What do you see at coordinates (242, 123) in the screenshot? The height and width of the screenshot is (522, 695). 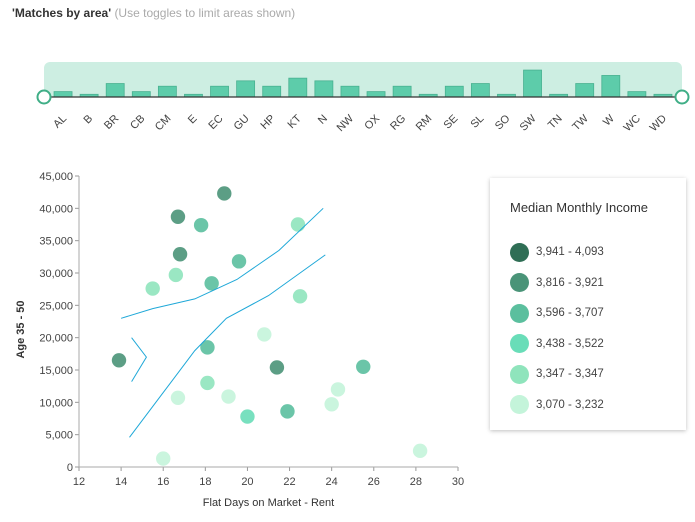 I see `histogram-category-label: GU` at bounding box center [242, 123].